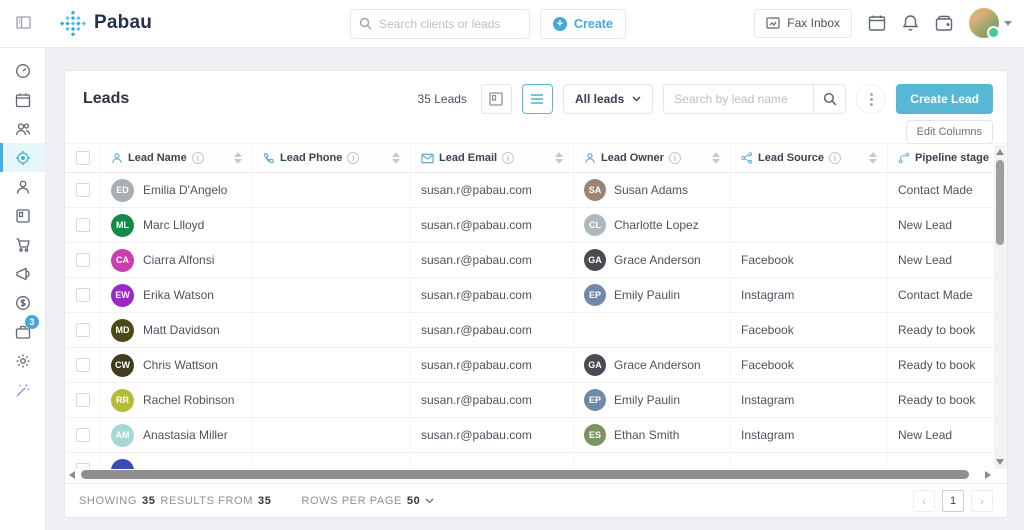 This screenshot has width=1024, height=530. Describe the element at coordinates (180, 365) in the screenshot. I see `lead-name: Chris Wattson` at that location.